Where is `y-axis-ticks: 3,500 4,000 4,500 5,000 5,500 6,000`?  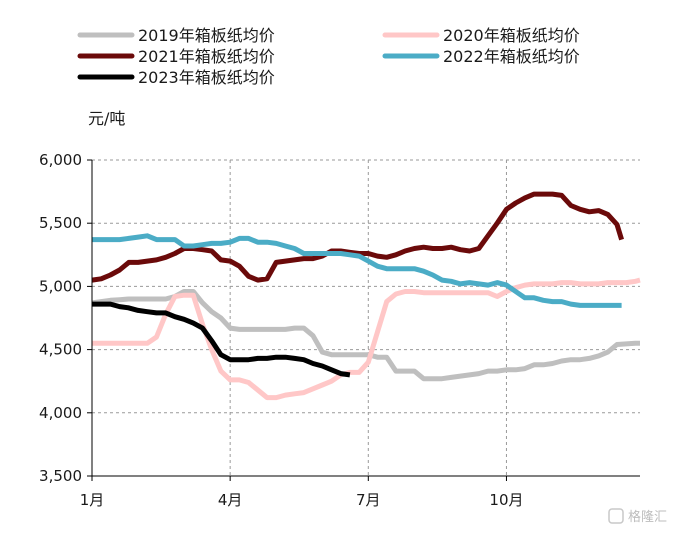 y-axis-ticks: 3,500 4,000 4,500 5,000 5,500 6,000 is located at coordinates (65, 318).